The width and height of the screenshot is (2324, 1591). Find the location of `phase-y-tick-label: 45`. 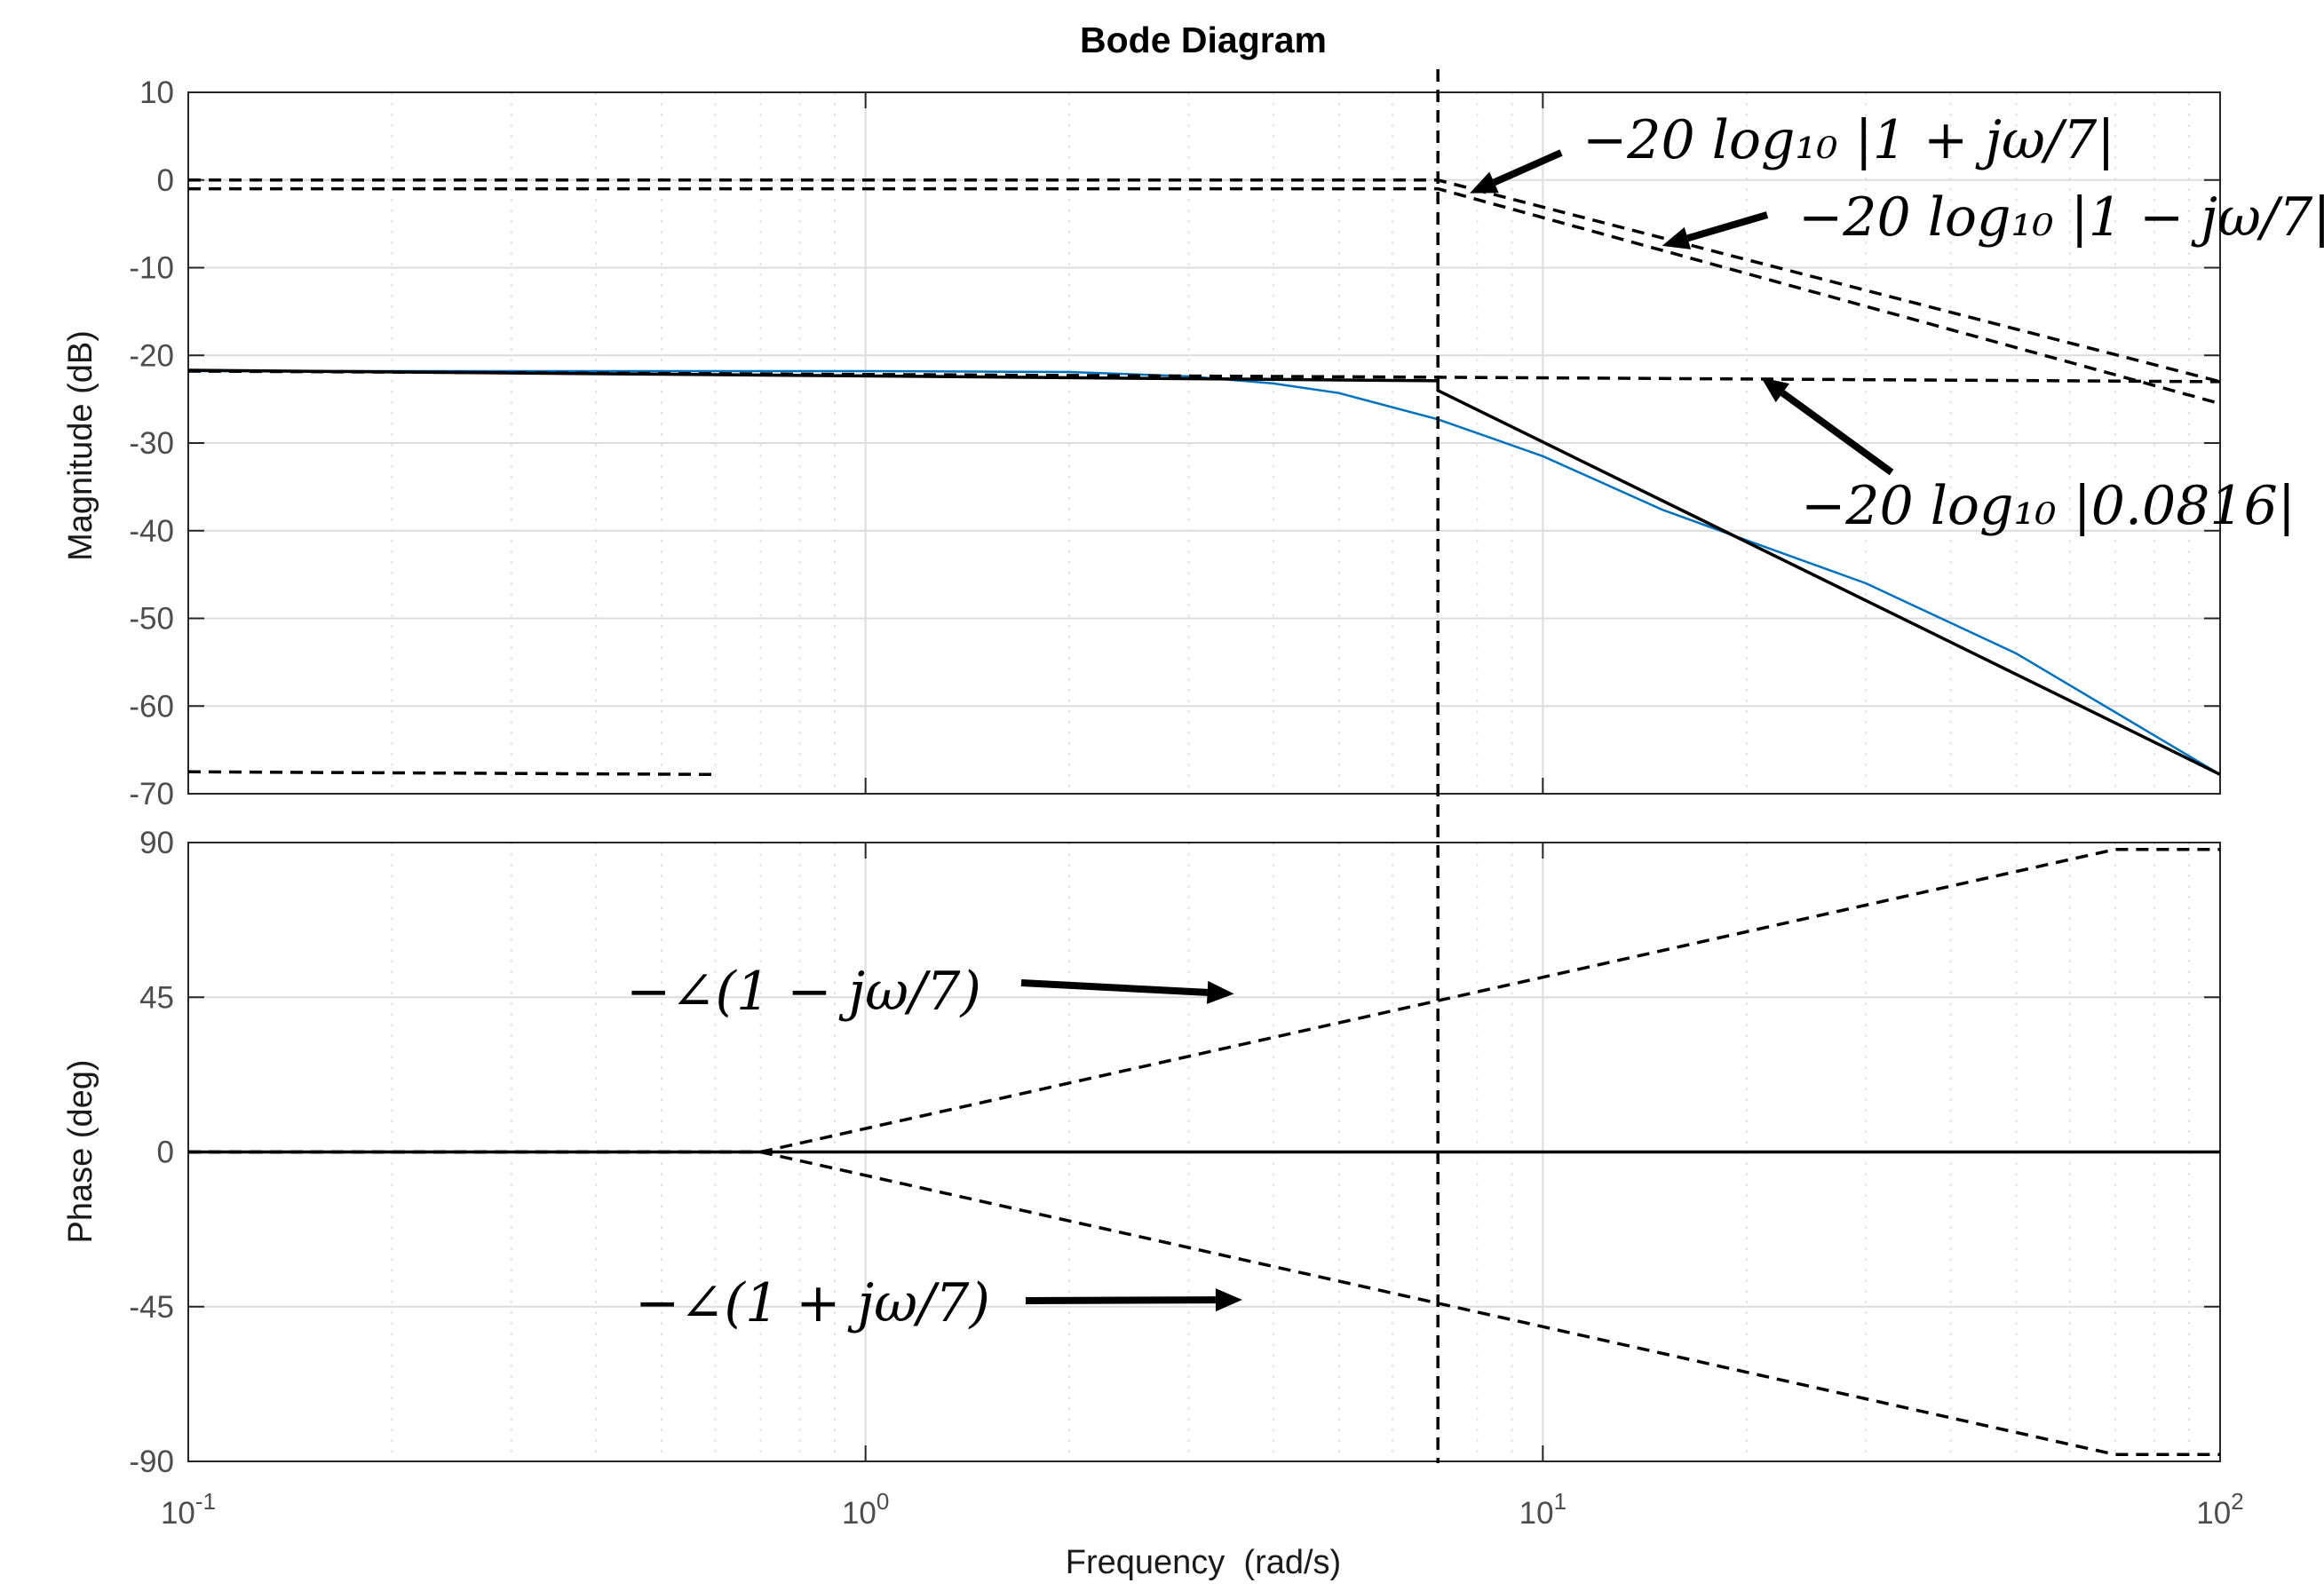

phase-y-tick-label: 45 is located at coordinates (157, 997).